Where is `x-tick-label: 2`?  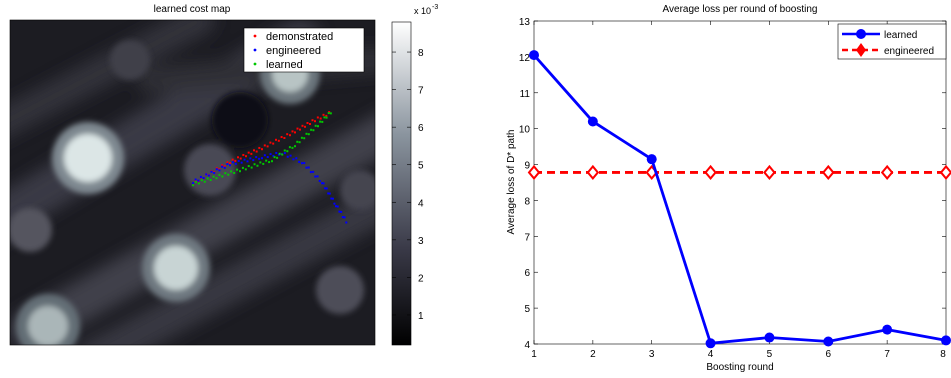
x-tick-label: 2 is located at coordinates (593, 354).